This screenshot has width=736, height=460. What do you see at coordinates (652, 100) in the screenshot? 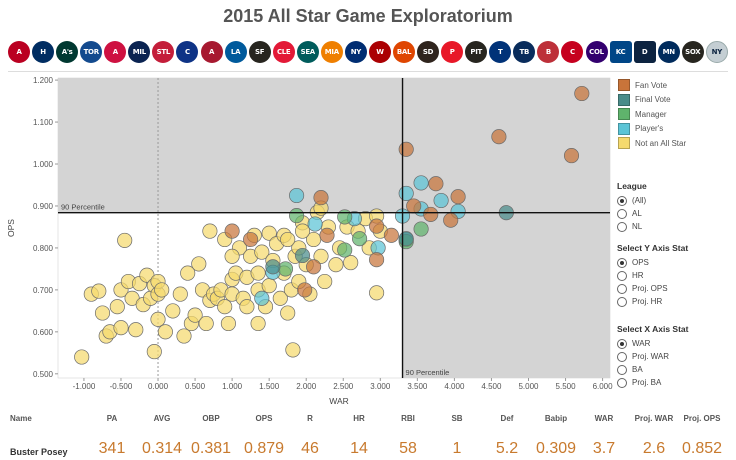
I see `legend-item: Final Vote` at bounding box center [652, 100].